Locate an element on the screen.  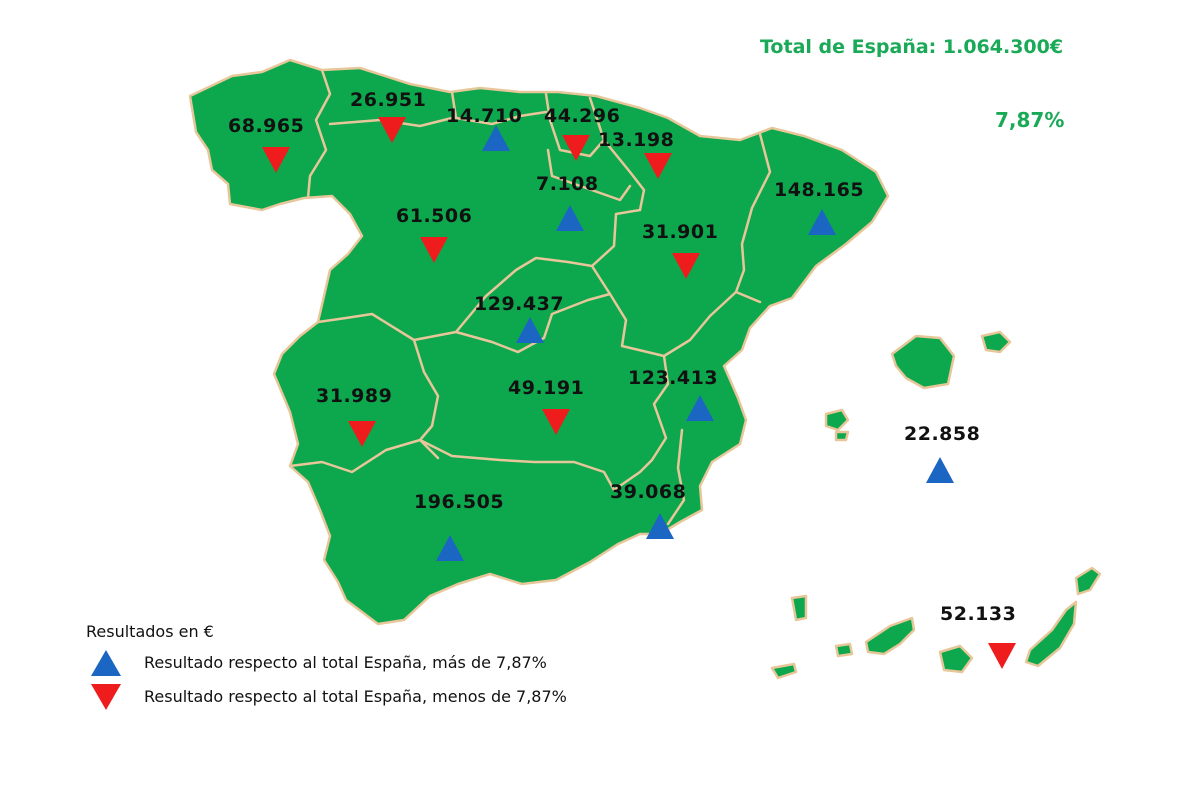
region-value-canarias: 52.133 is located at coordinates (978, 614).